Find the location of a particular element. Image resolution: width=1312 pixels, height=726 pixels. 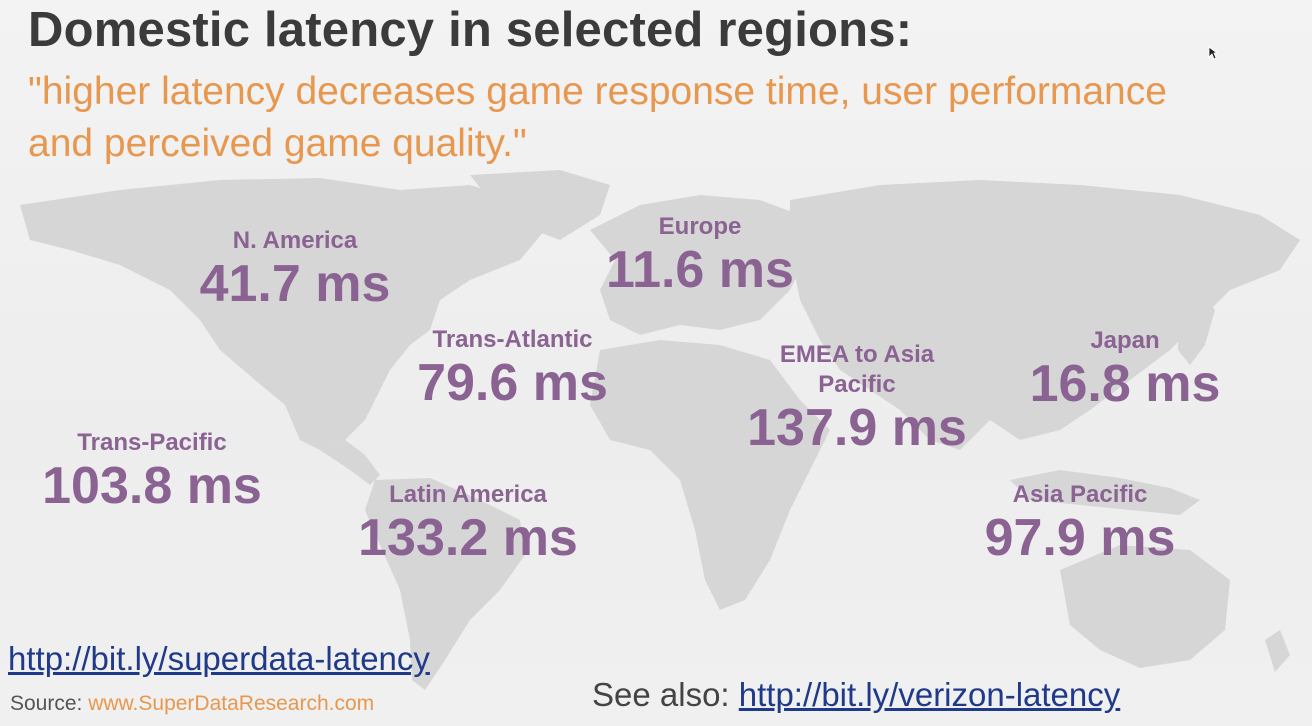

region-latency: 137.9 ms is located at coordinates (857, 428).